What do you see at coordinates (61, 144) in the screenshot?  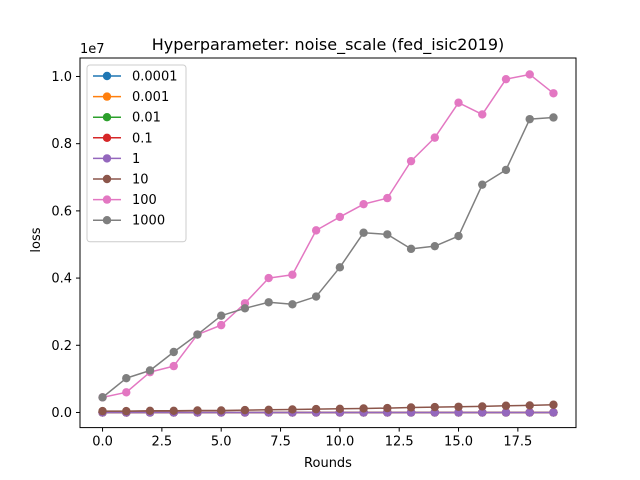 I see `y-tick-label: 0.8` at bounding box center [61, 144].